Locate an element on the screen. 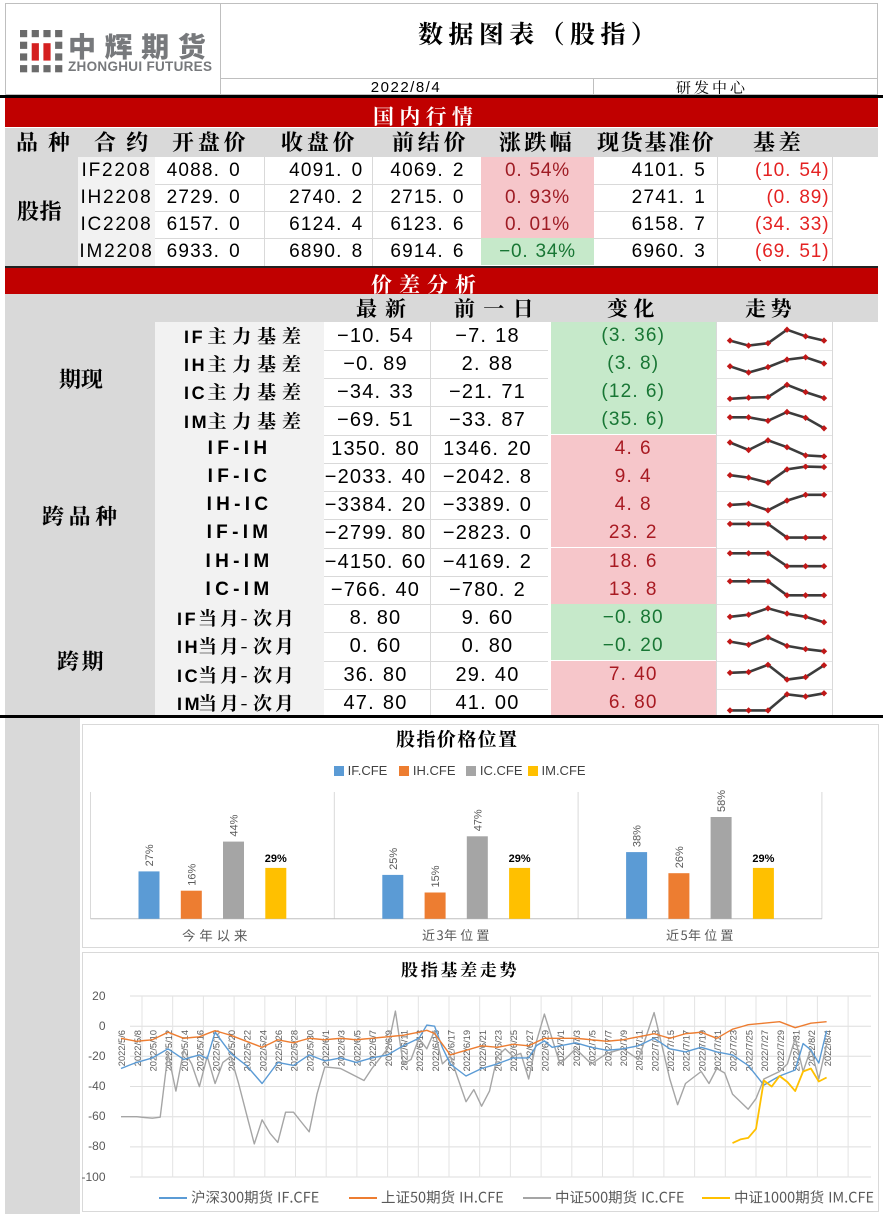 This screenshot has height=1214, width=883. svg-text: 2022/5/30 is located at coordinates (310, 1050).